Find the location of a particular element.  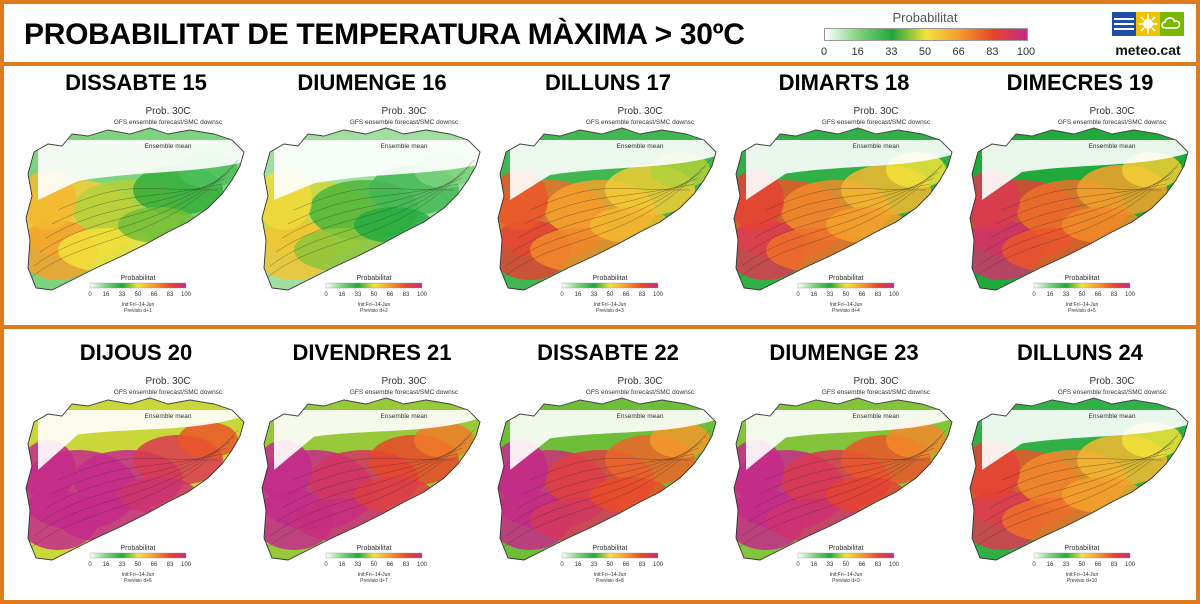

legend-tick: 50 is located at coordinates (925, 52).